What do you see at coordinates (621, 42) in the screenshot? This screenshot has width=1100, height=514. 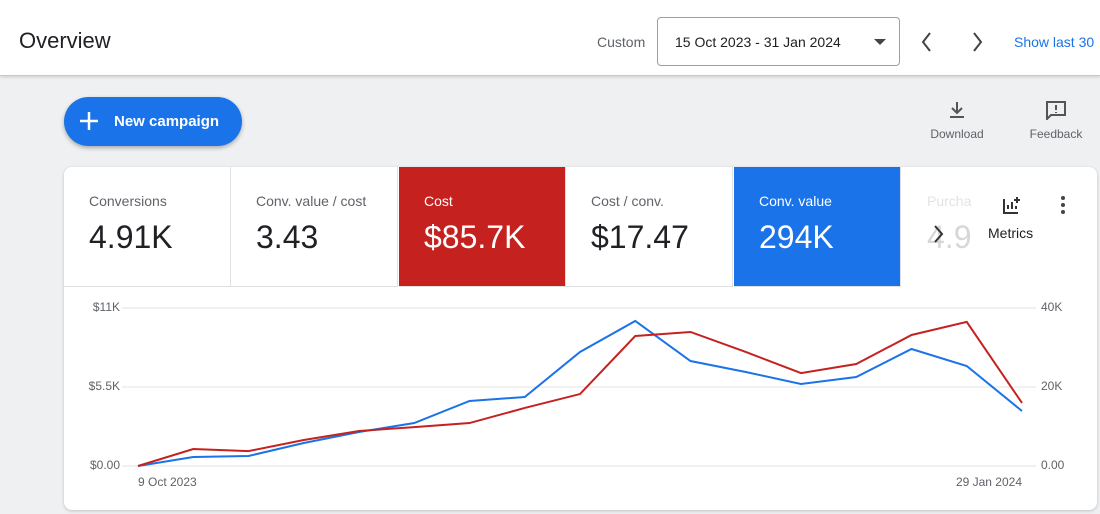 I see `range-label: Custom` at bounding box center [621, 42].